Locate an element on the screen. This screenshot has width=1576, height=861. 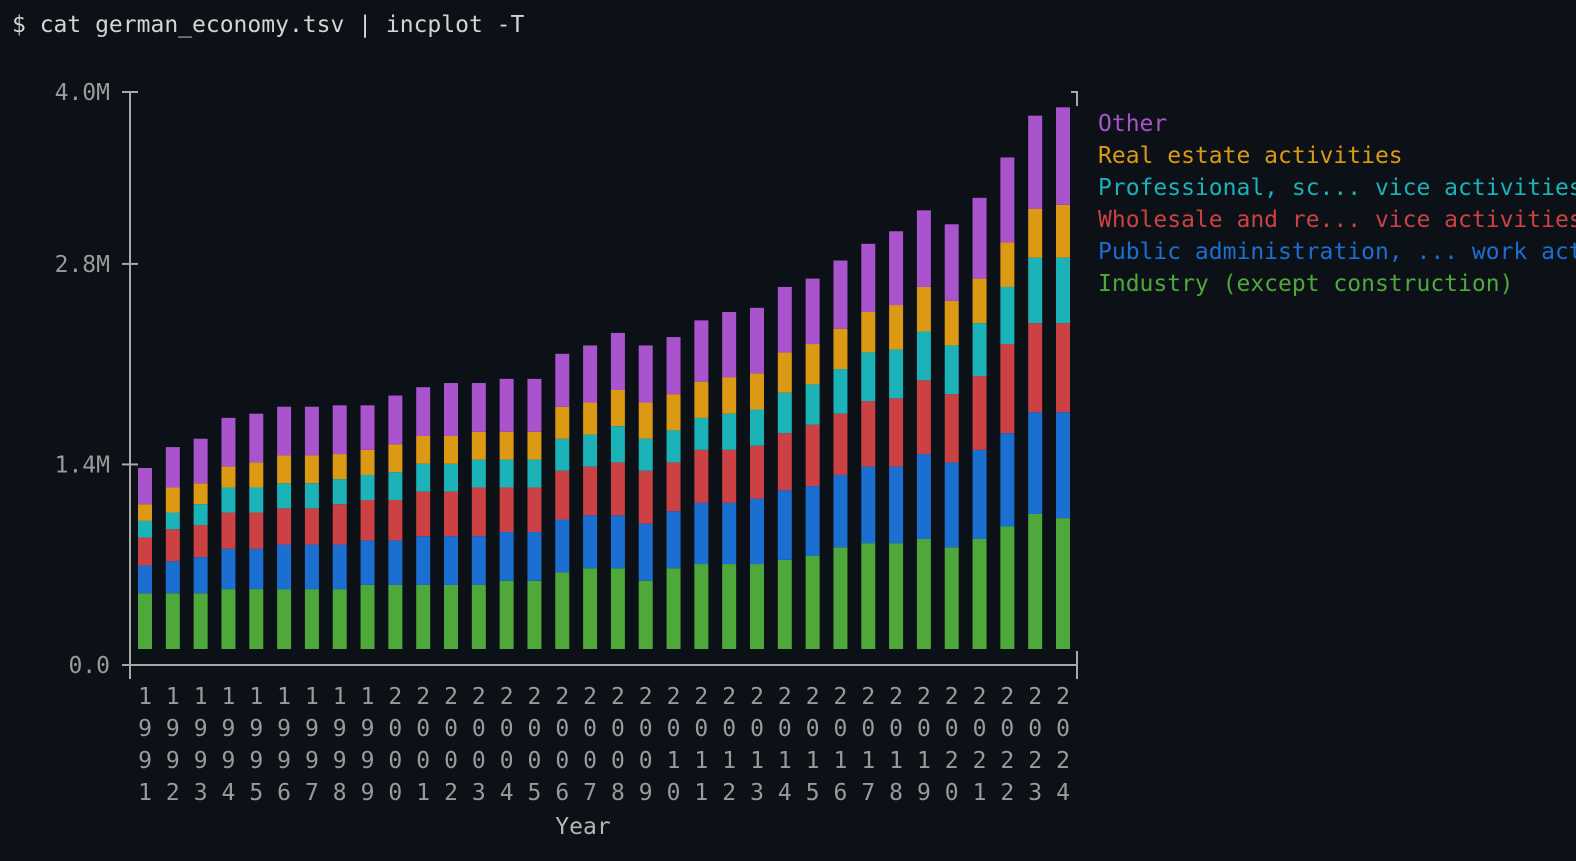
legend-entry: Professional, sc... vice activities is located at coordinates (1337, 188).